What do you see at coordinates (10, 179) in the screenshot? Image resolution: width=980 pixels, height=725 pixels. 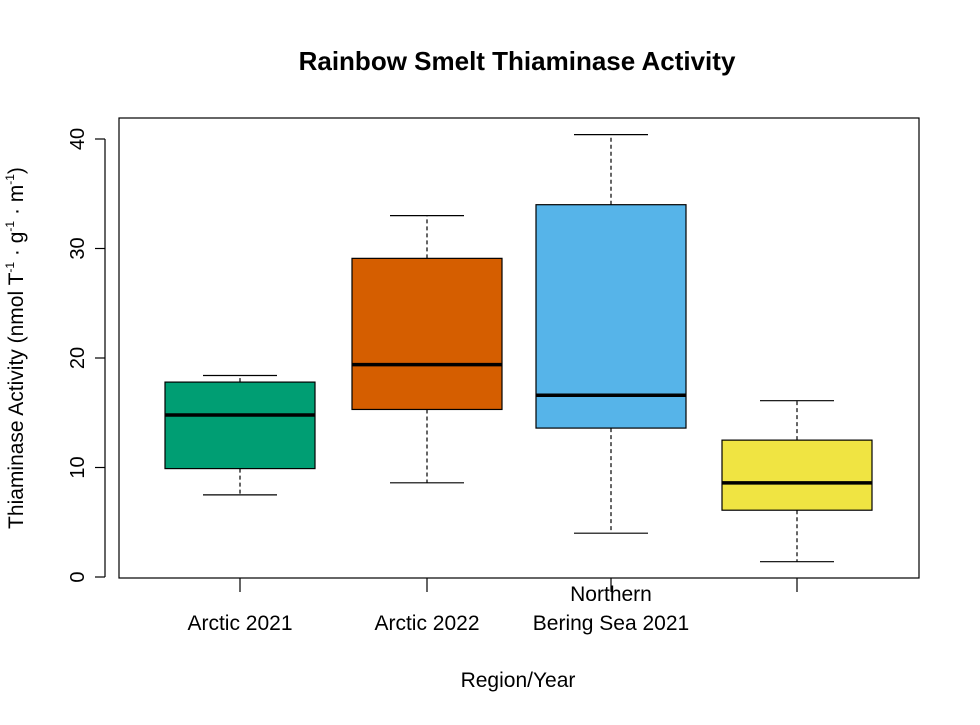 I see `y-axis-label-sup-3: -1` at bounding box center [10, 179].